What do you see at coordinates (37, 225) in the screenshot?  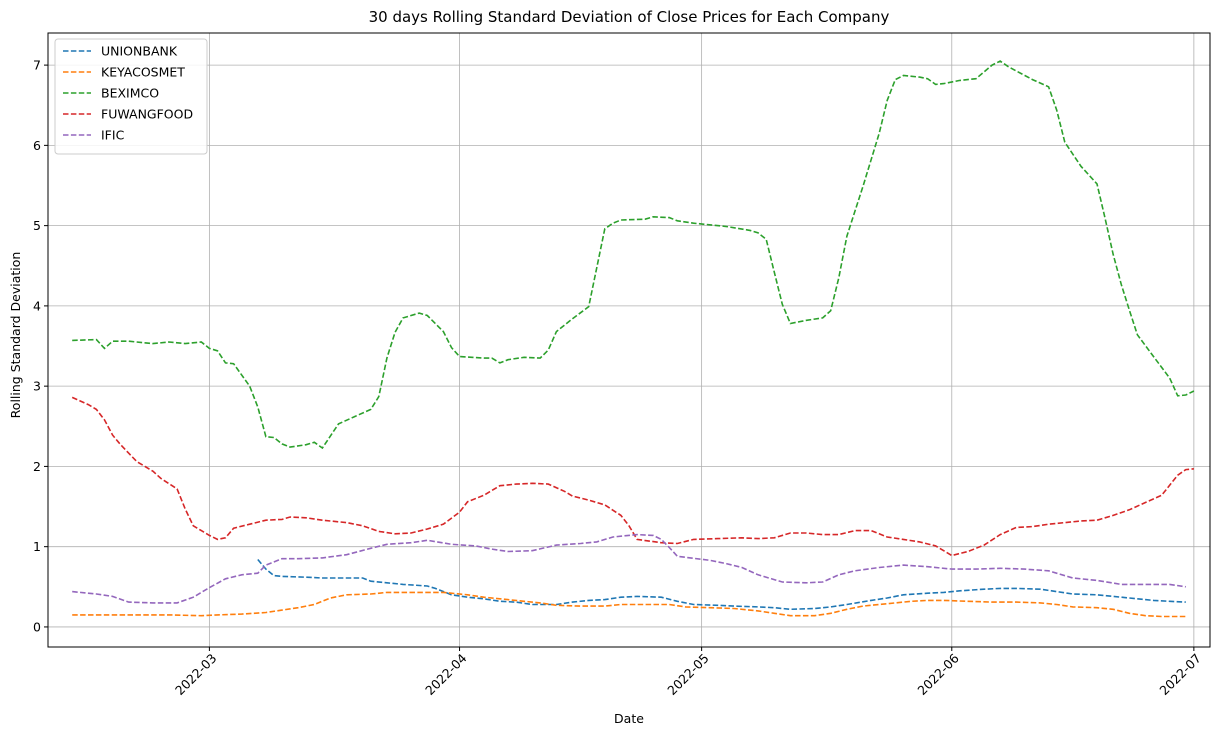 I see `y-tick-label: 5` at bounding box center [37, 225].